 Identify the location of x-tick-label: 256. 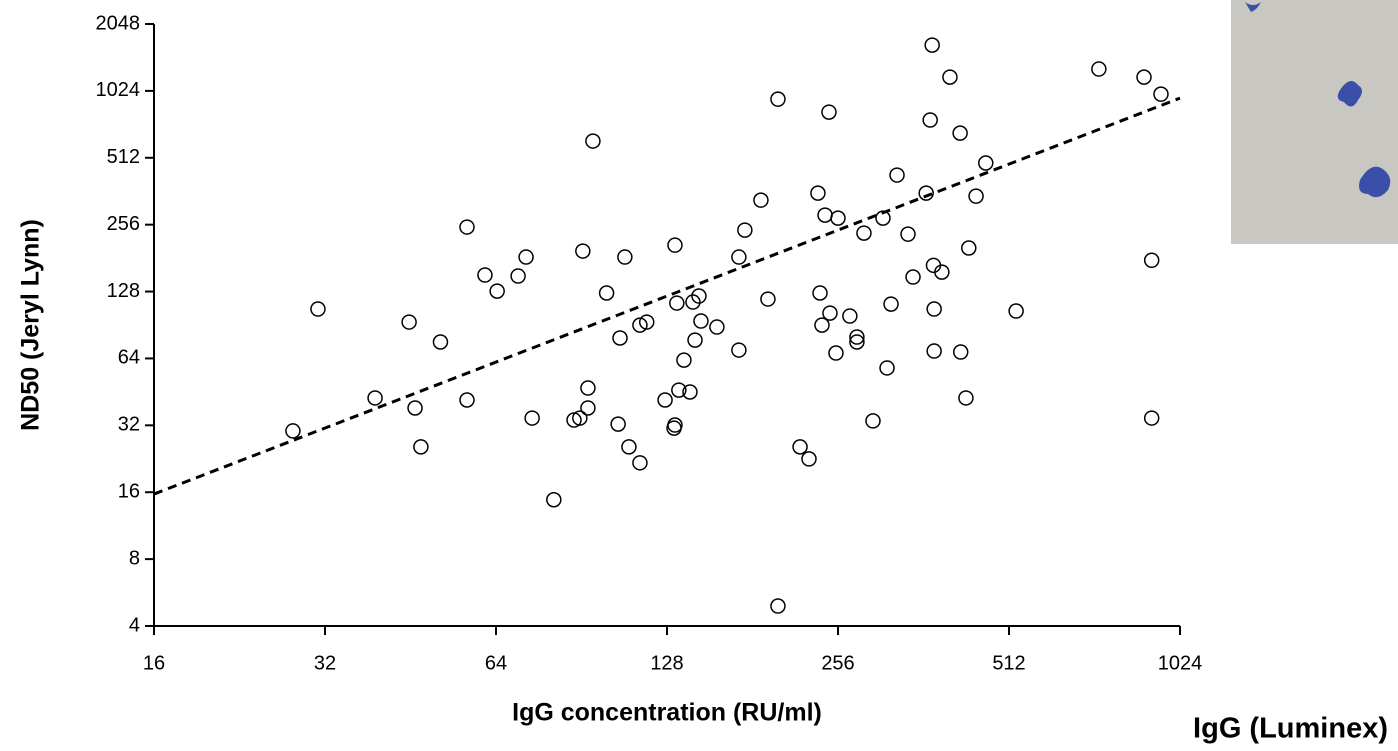
(837, 663).